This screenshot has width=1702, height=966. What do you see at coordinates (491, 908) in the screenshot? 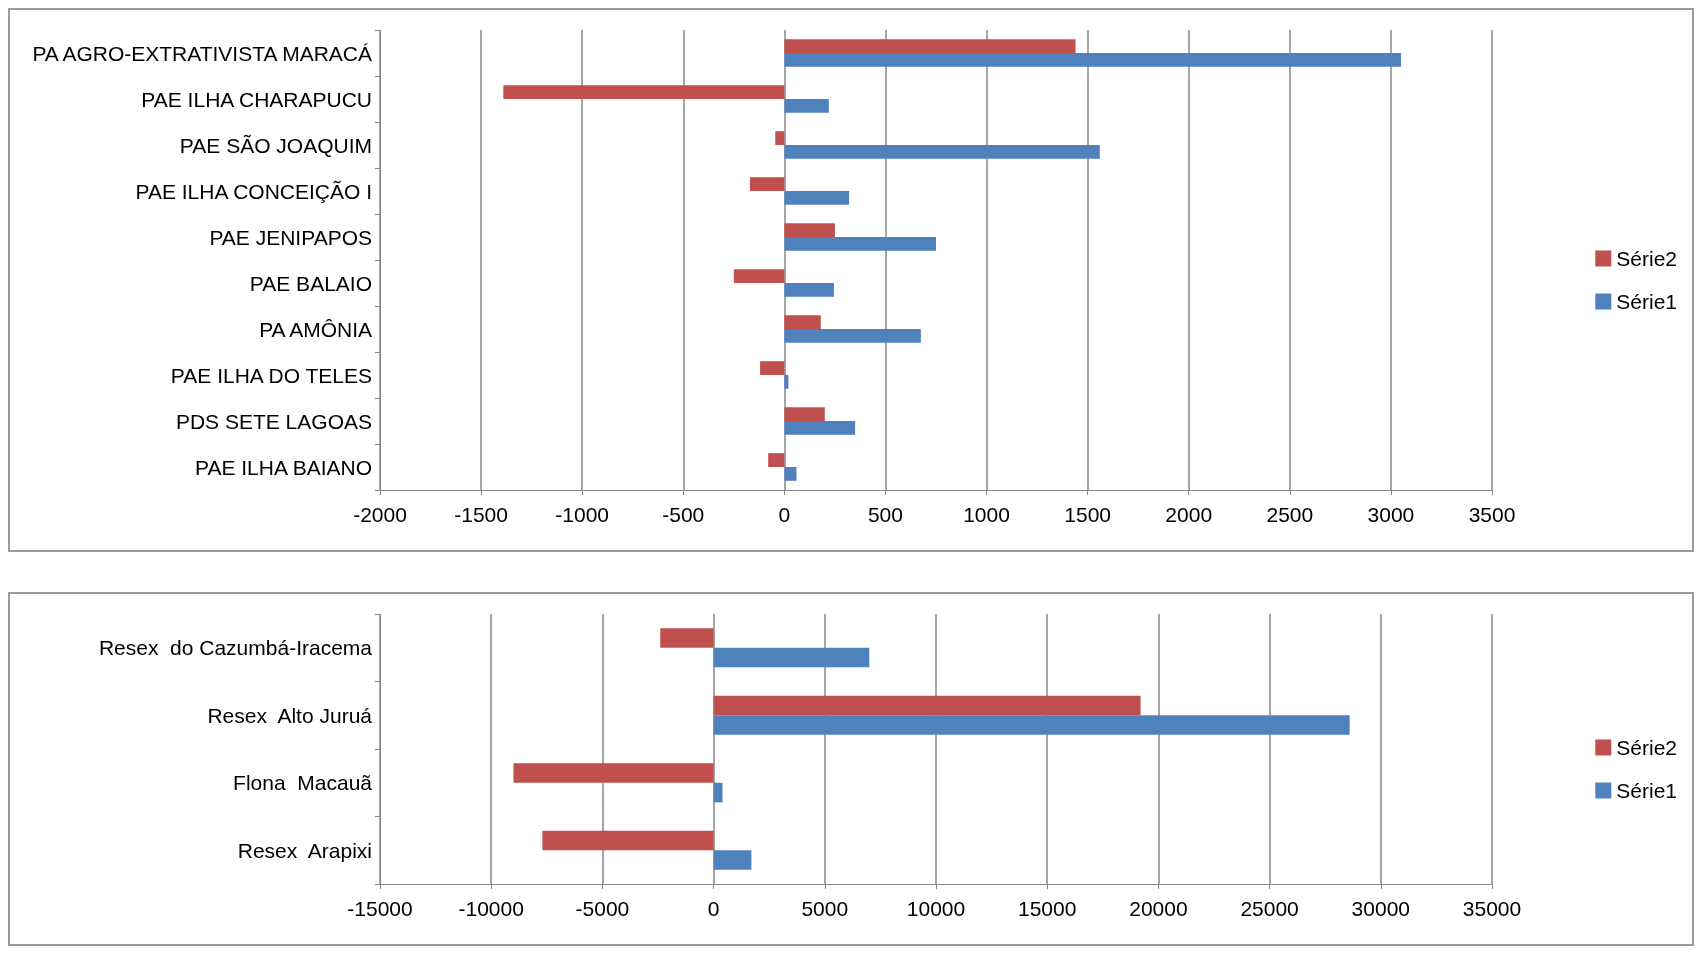
I see `x-tick-label: -10000` at bounding box center [491, 908].